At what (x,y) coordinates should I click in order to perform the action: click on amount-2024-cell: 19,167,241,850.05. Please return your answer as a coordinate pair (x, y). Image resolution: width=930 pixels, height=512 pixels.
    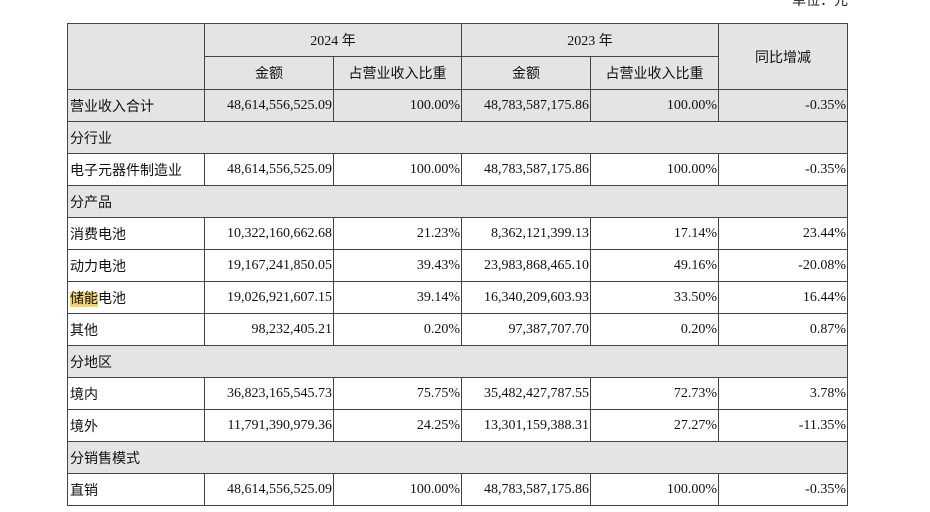
    Looking at the image, I should click on (269, 265).